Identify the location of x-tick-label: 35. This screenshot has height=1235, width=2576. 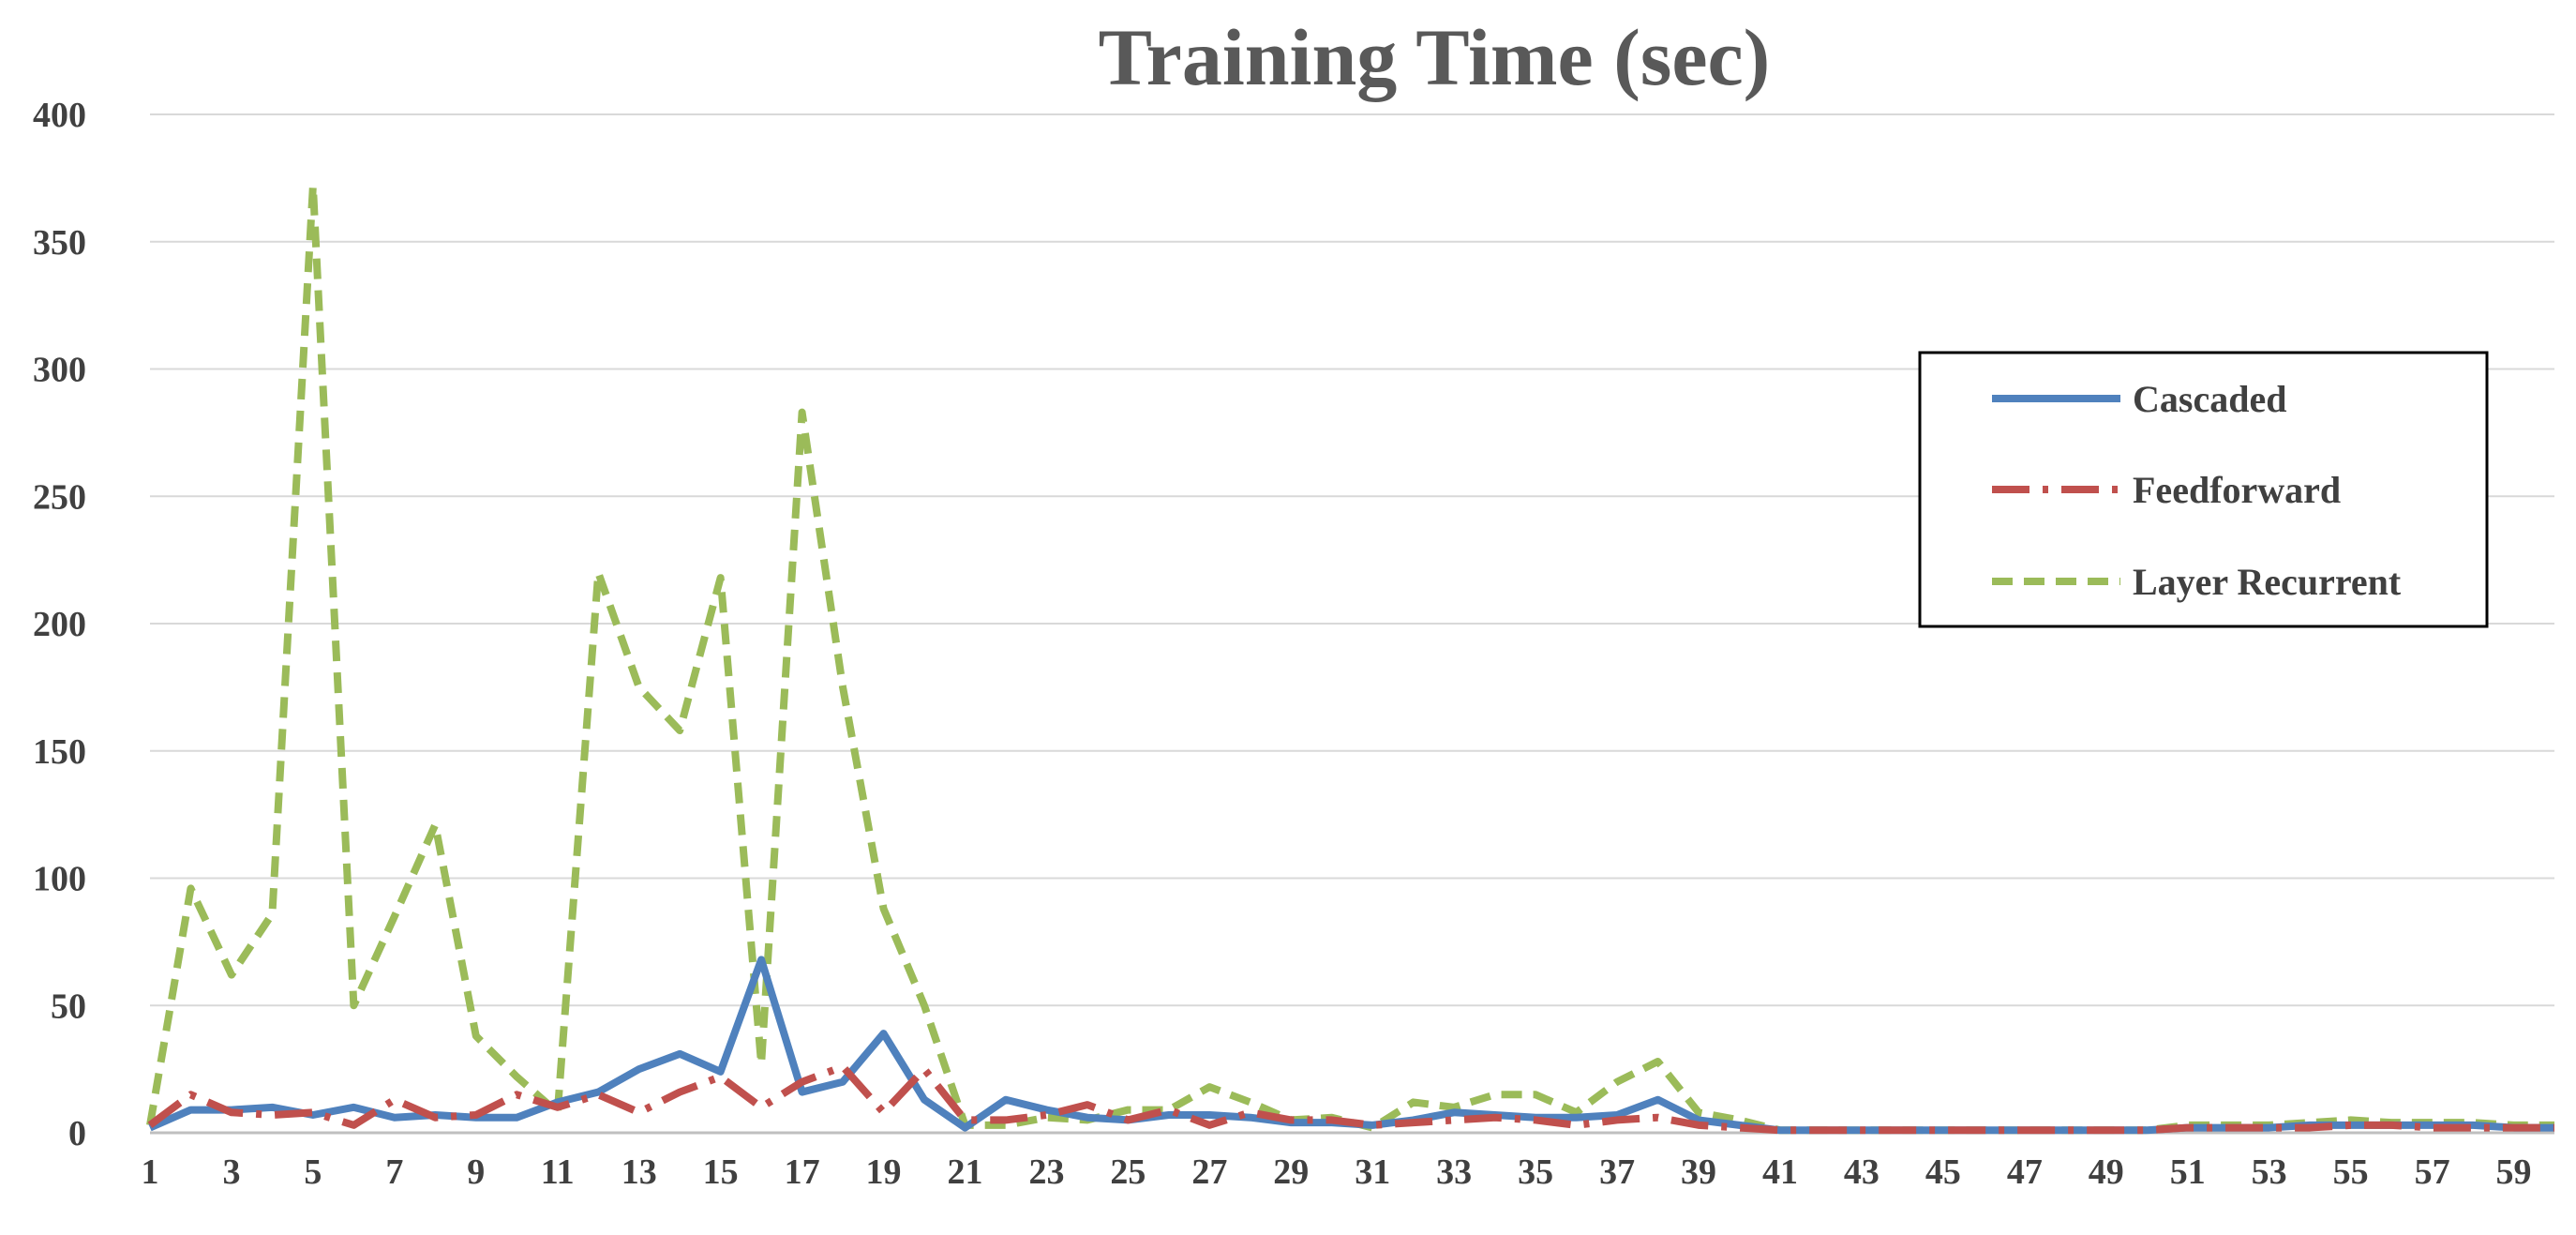
(1535, 1172).